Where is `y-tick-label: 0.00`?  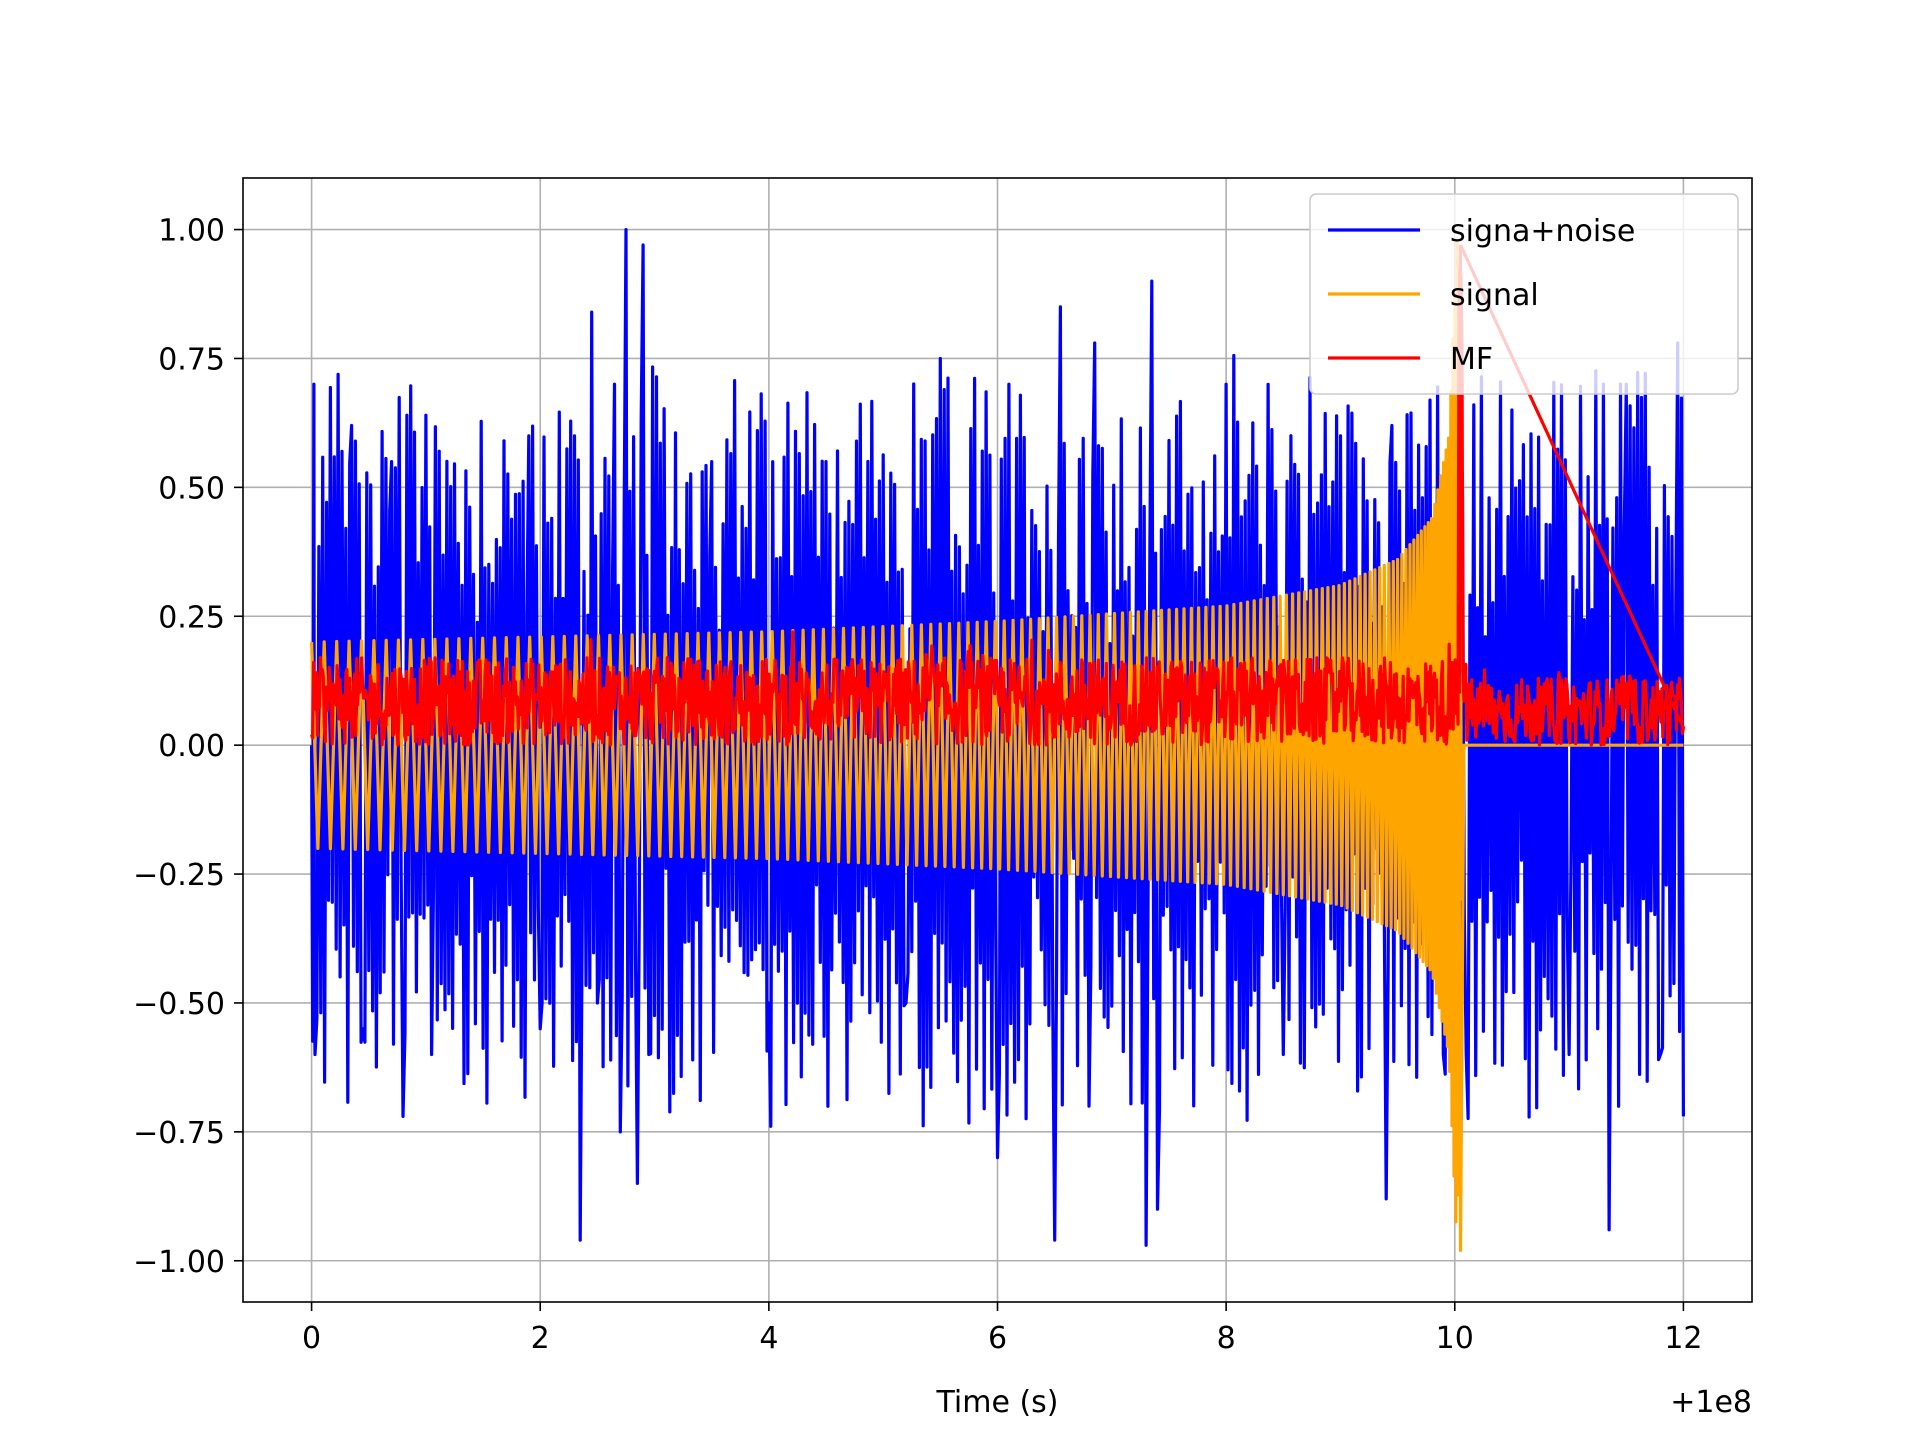 y-tick-label: 0.00 is located at coordinates (191, 746).